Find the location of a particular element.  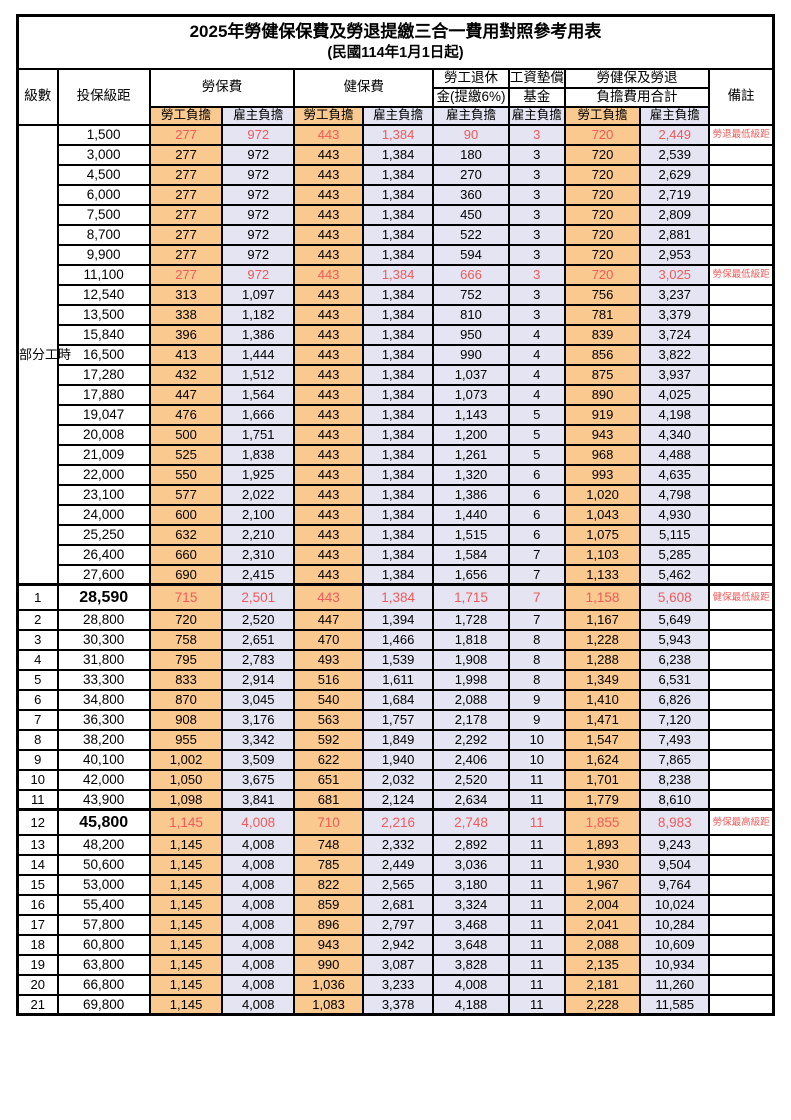

value-cell: 2,953 is located at coordinates (675, 254).